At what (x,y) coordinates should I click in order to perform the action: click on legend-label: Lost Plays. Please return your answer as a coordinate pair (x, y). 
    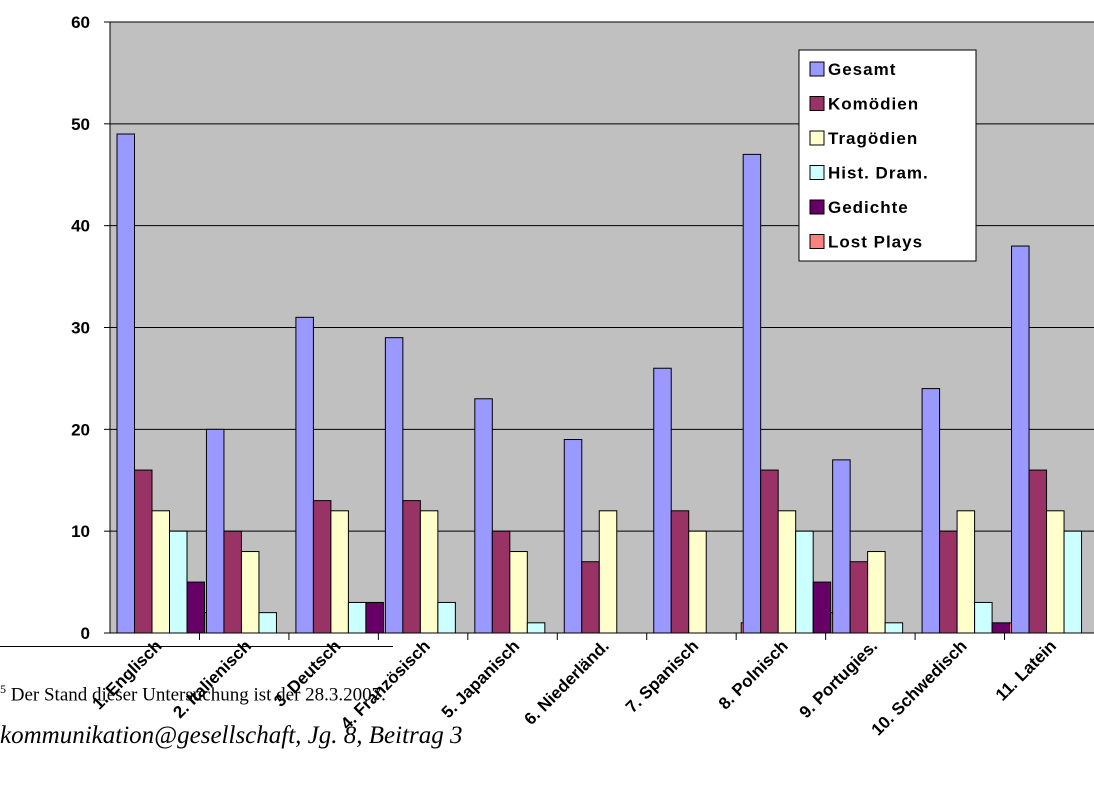
    Looking at the image, I should click on (875, 242).